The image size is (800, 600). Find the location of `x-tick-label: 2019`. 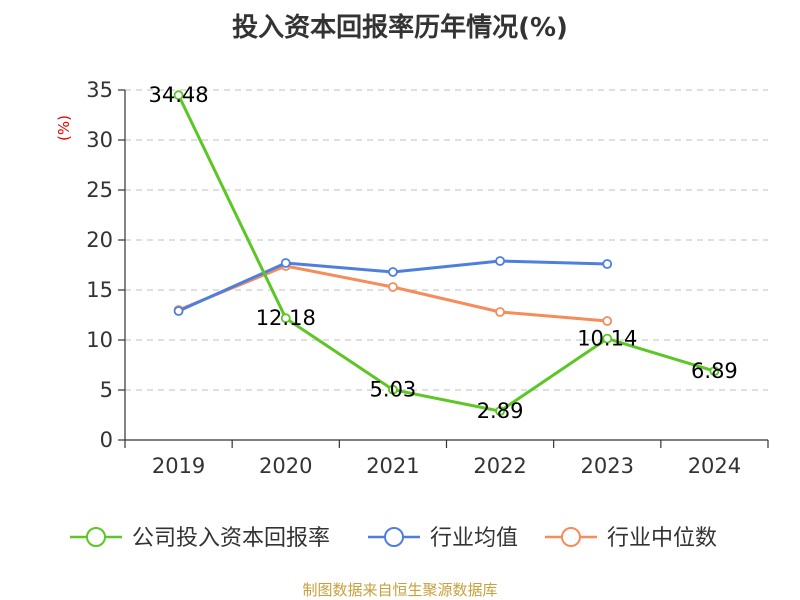

x-tick-label: 2019 is located at coordinates (178, 466).